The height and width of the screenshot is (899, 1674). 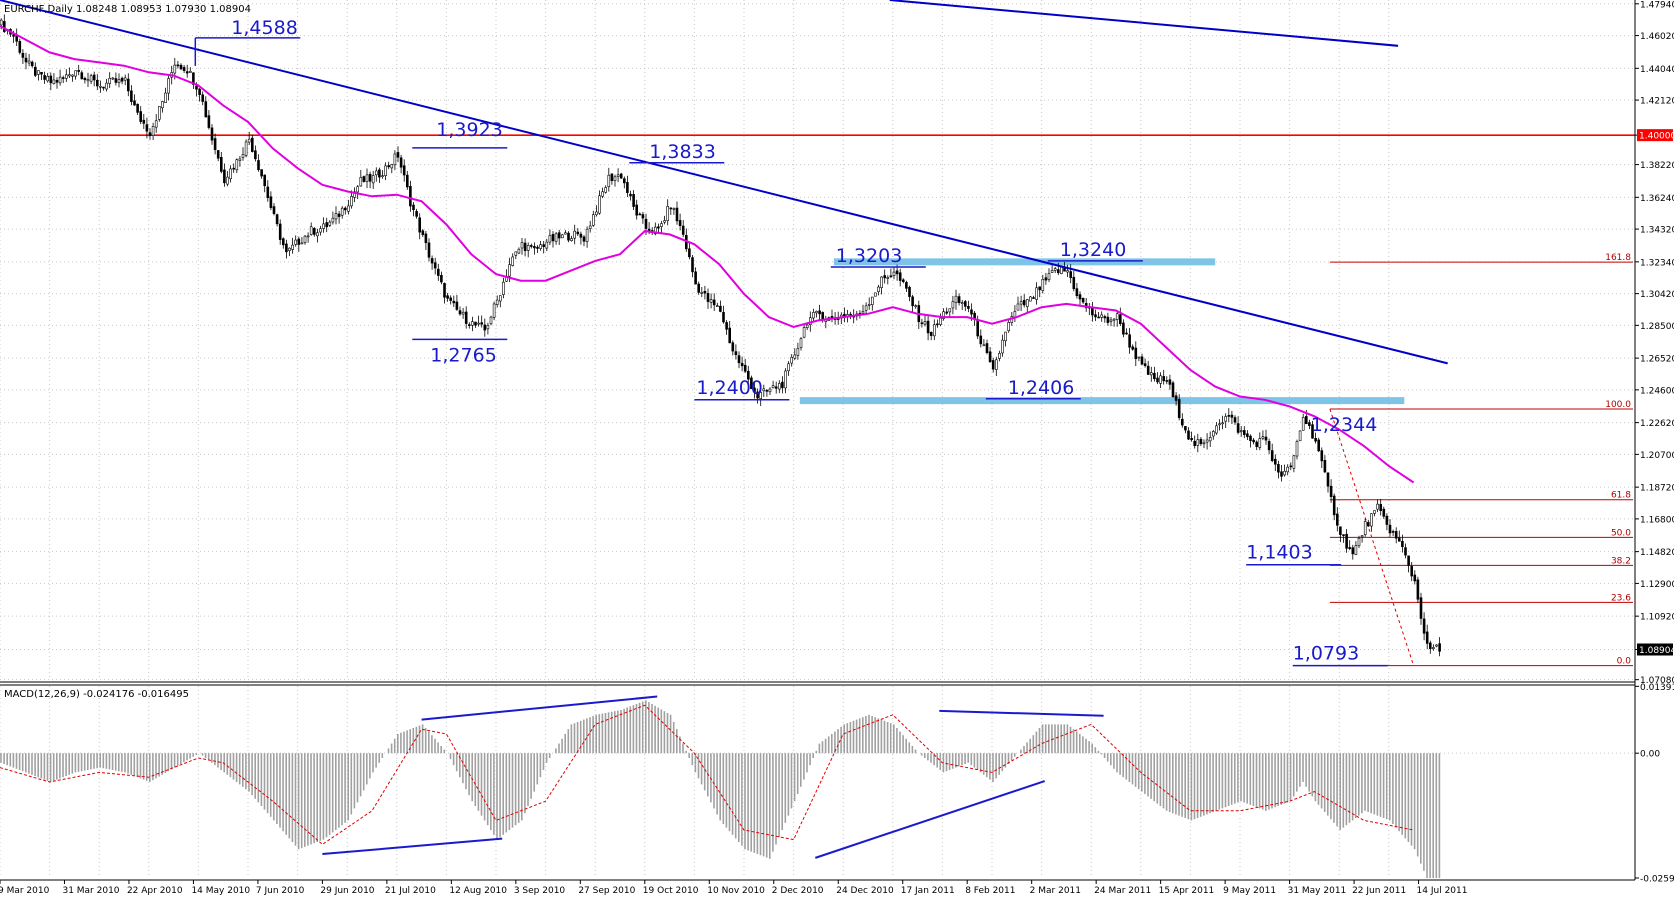 What do you see at coordinates (1372, 537) in the screenshot?
I see `fib-diagonal` at bounding box center [1372, 537].